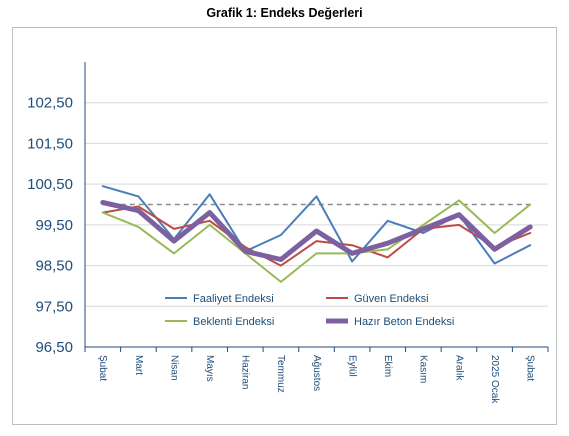  What do you see at coordinates (404, 322) in the screenshot?
I see `legend-label: Hazır Beton Endeksi` at bounding box center [404, 322].